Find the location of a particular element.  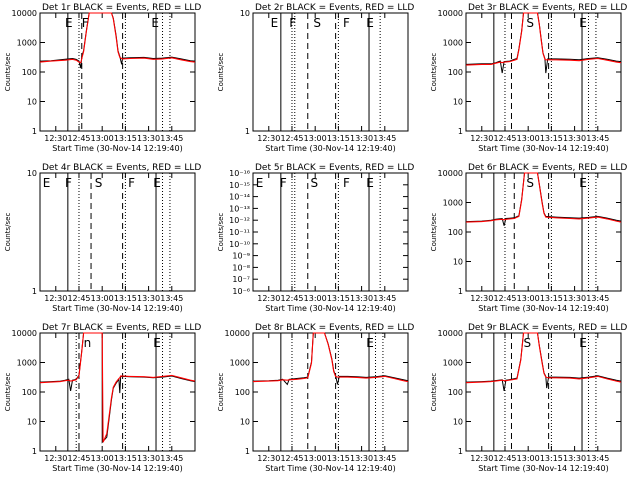

series-events-line is located at coordinates (117, 388).